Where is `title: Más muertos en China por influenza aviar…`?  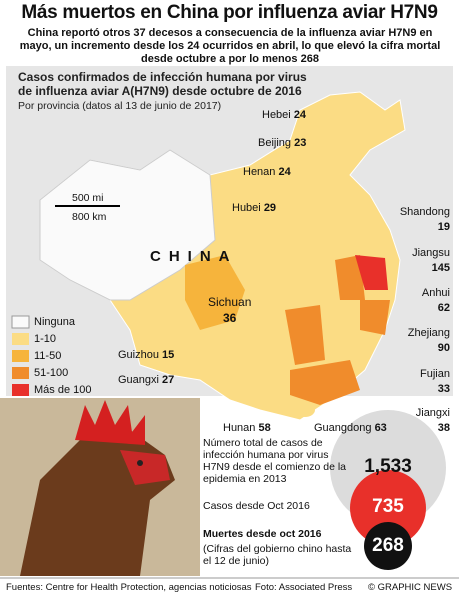 title: Más muertos en China por influenza aviar… is located at coordinates (229, 12).